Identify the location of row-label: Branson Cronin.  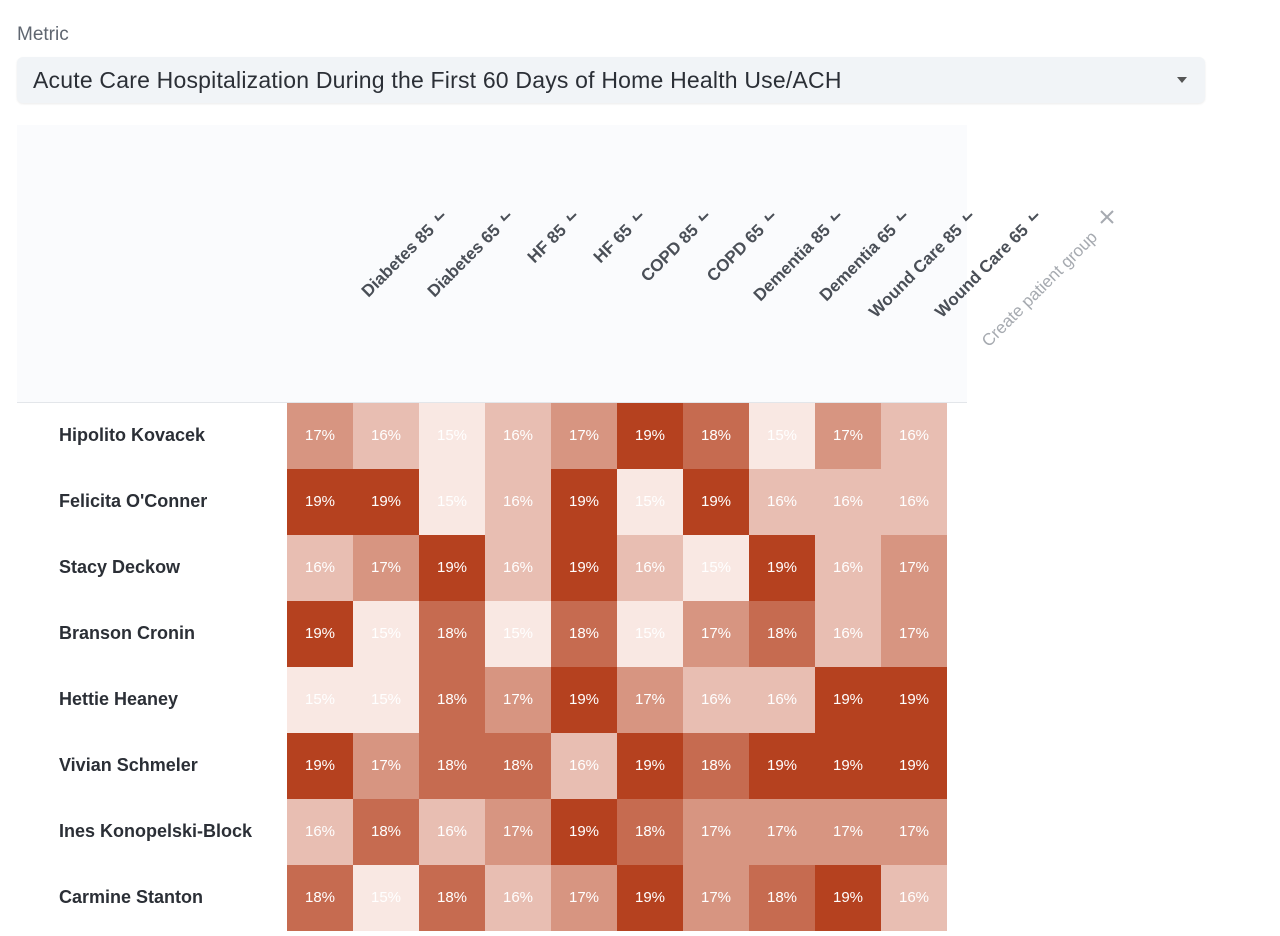
(127, 633).